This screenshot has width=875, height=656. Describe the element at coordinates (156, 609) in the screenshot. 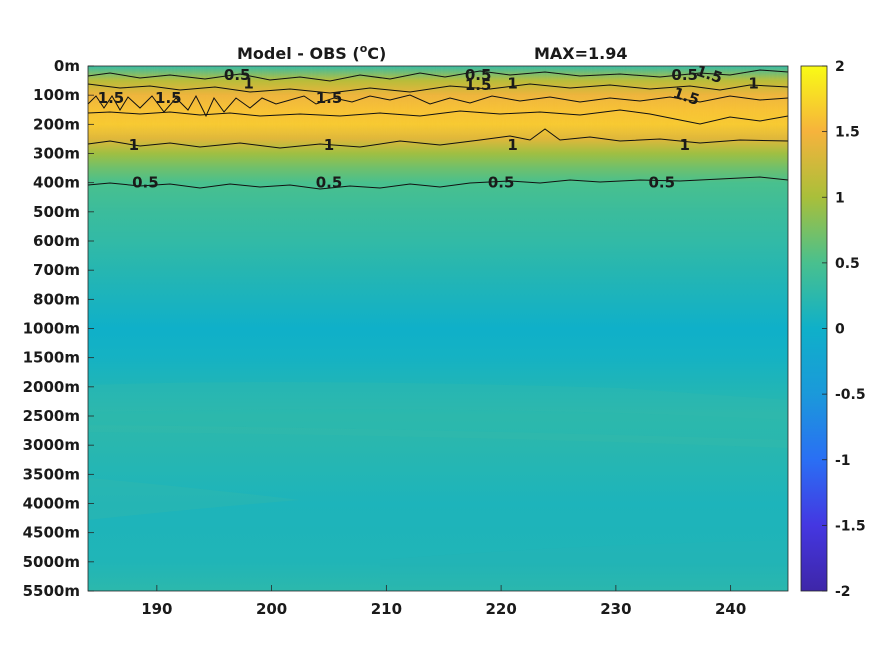

I see `x-tick-label: 190` at that location.